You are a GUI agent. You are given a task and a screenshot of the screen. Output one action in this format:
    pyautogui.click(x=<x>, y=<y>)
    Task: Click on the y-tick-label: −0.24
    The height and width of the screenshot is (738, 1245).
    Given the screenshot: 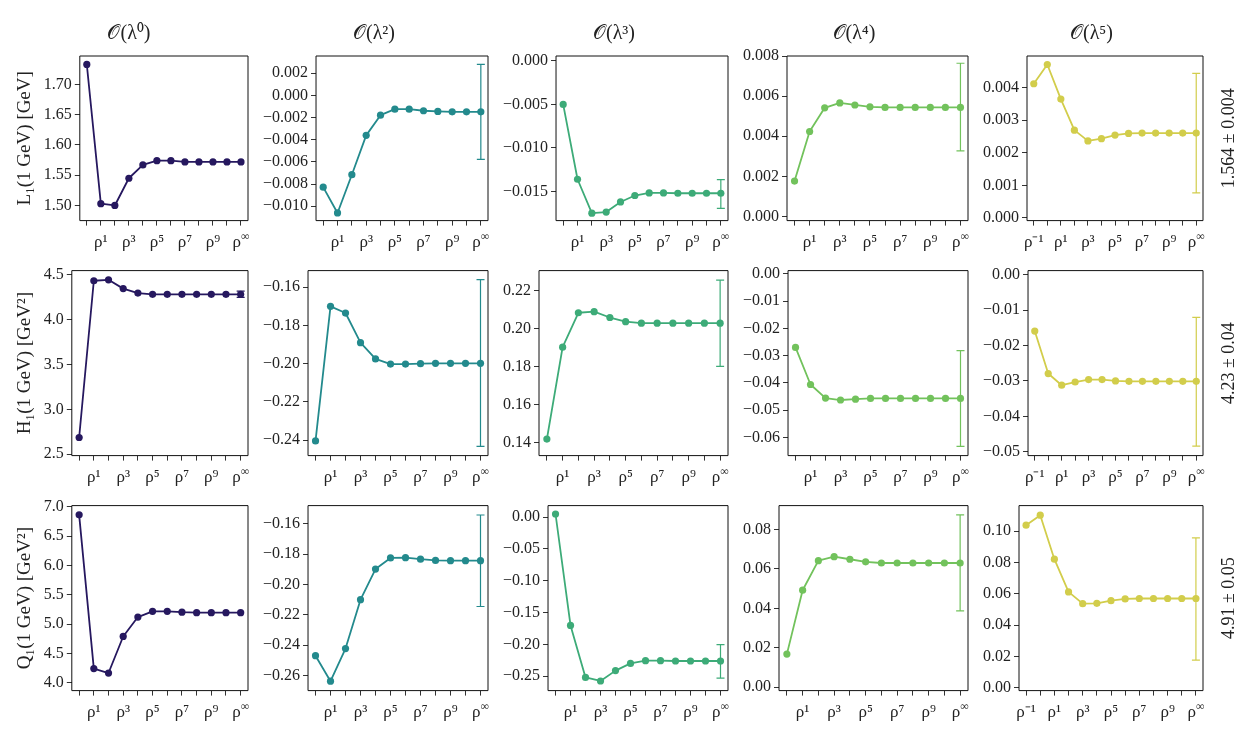 What is the action you would take?
    pyautogui.click(x=281, y=644)
    